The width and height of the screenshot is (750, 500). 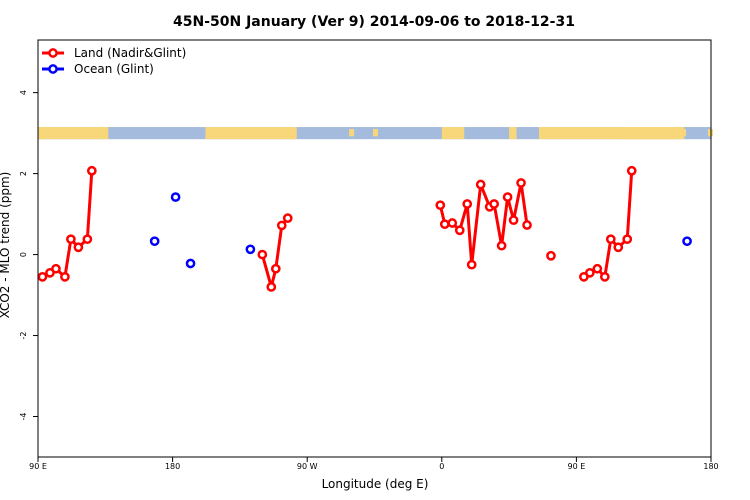 What do you see at coordinates (307, 466) in the screenshot?
I see `x-tick-label: 90 W` at bounding box center [307, 466].